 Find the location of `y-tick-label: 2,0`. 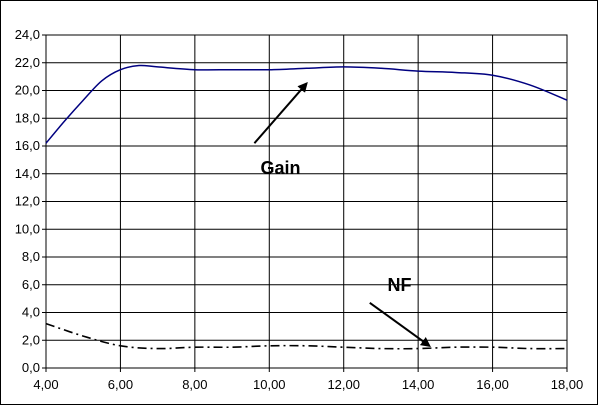

y-tick-label: 2,0 is located at coordinates (31, 339).